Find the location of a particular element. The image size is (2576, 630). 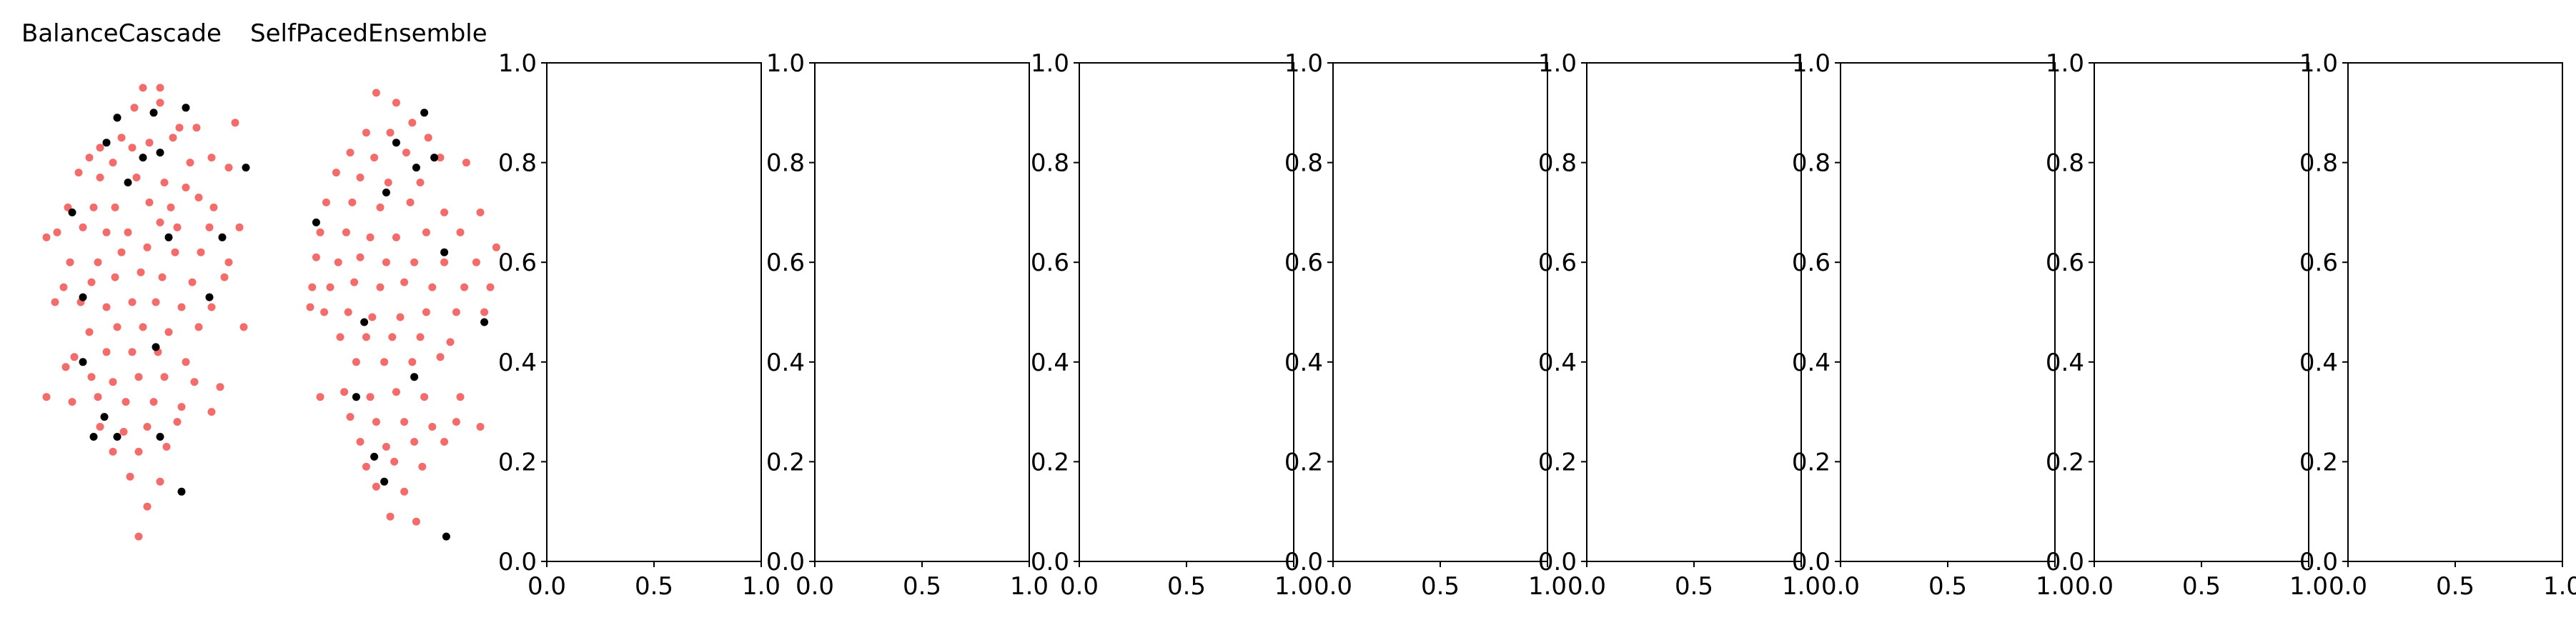

panel-1: BalanceCascade is located at coordinates (135, 280).